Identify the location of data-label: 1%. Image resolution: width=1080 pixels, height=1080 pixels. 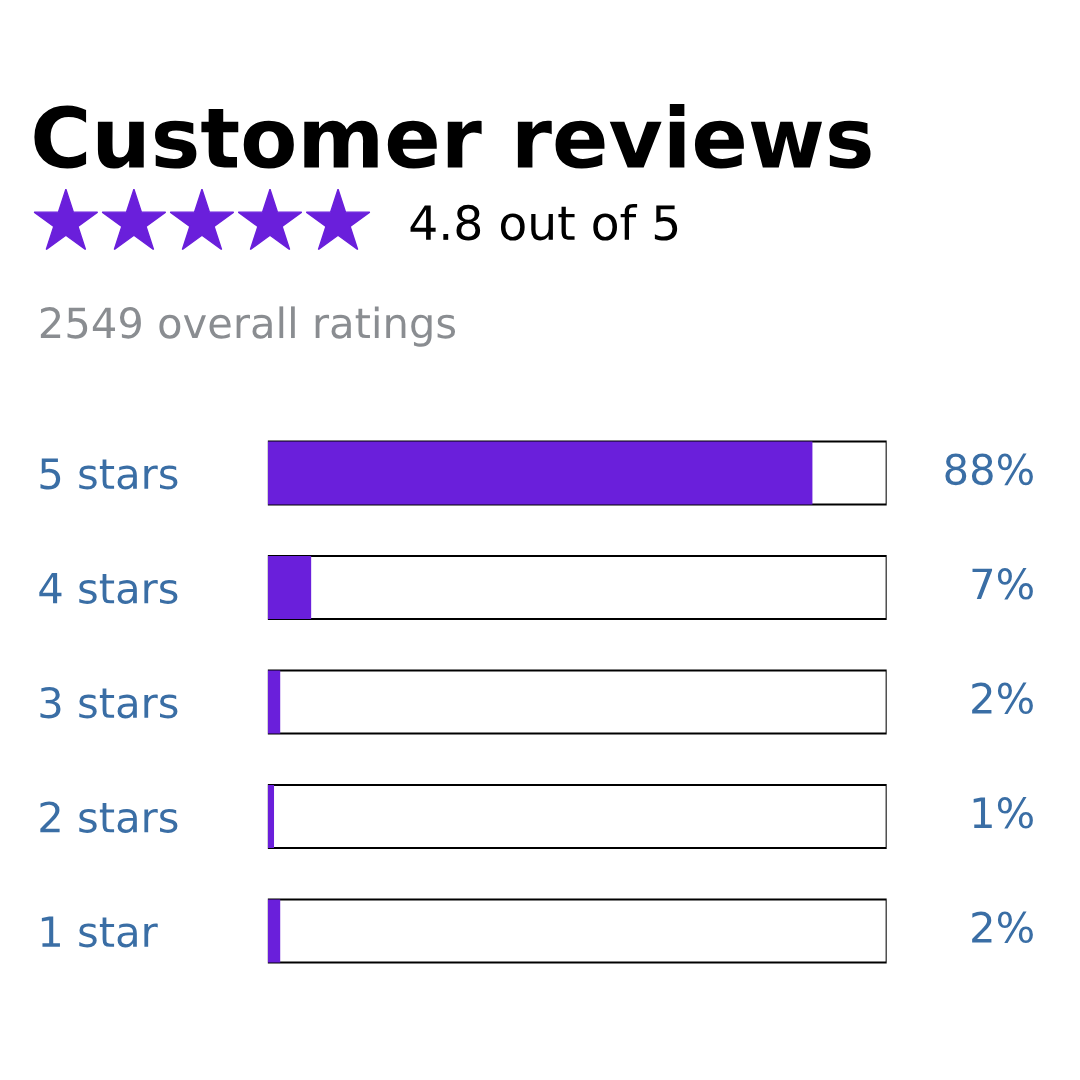
(1003, 813).